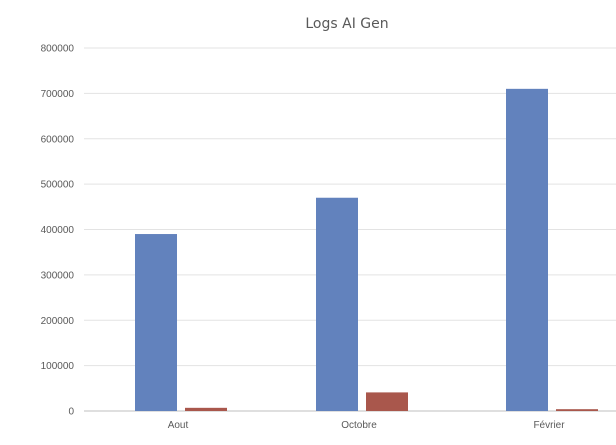 The height and width of the screenshot is (445, 616). I want to click on bar-series-1-octobre, so click(337, 304).